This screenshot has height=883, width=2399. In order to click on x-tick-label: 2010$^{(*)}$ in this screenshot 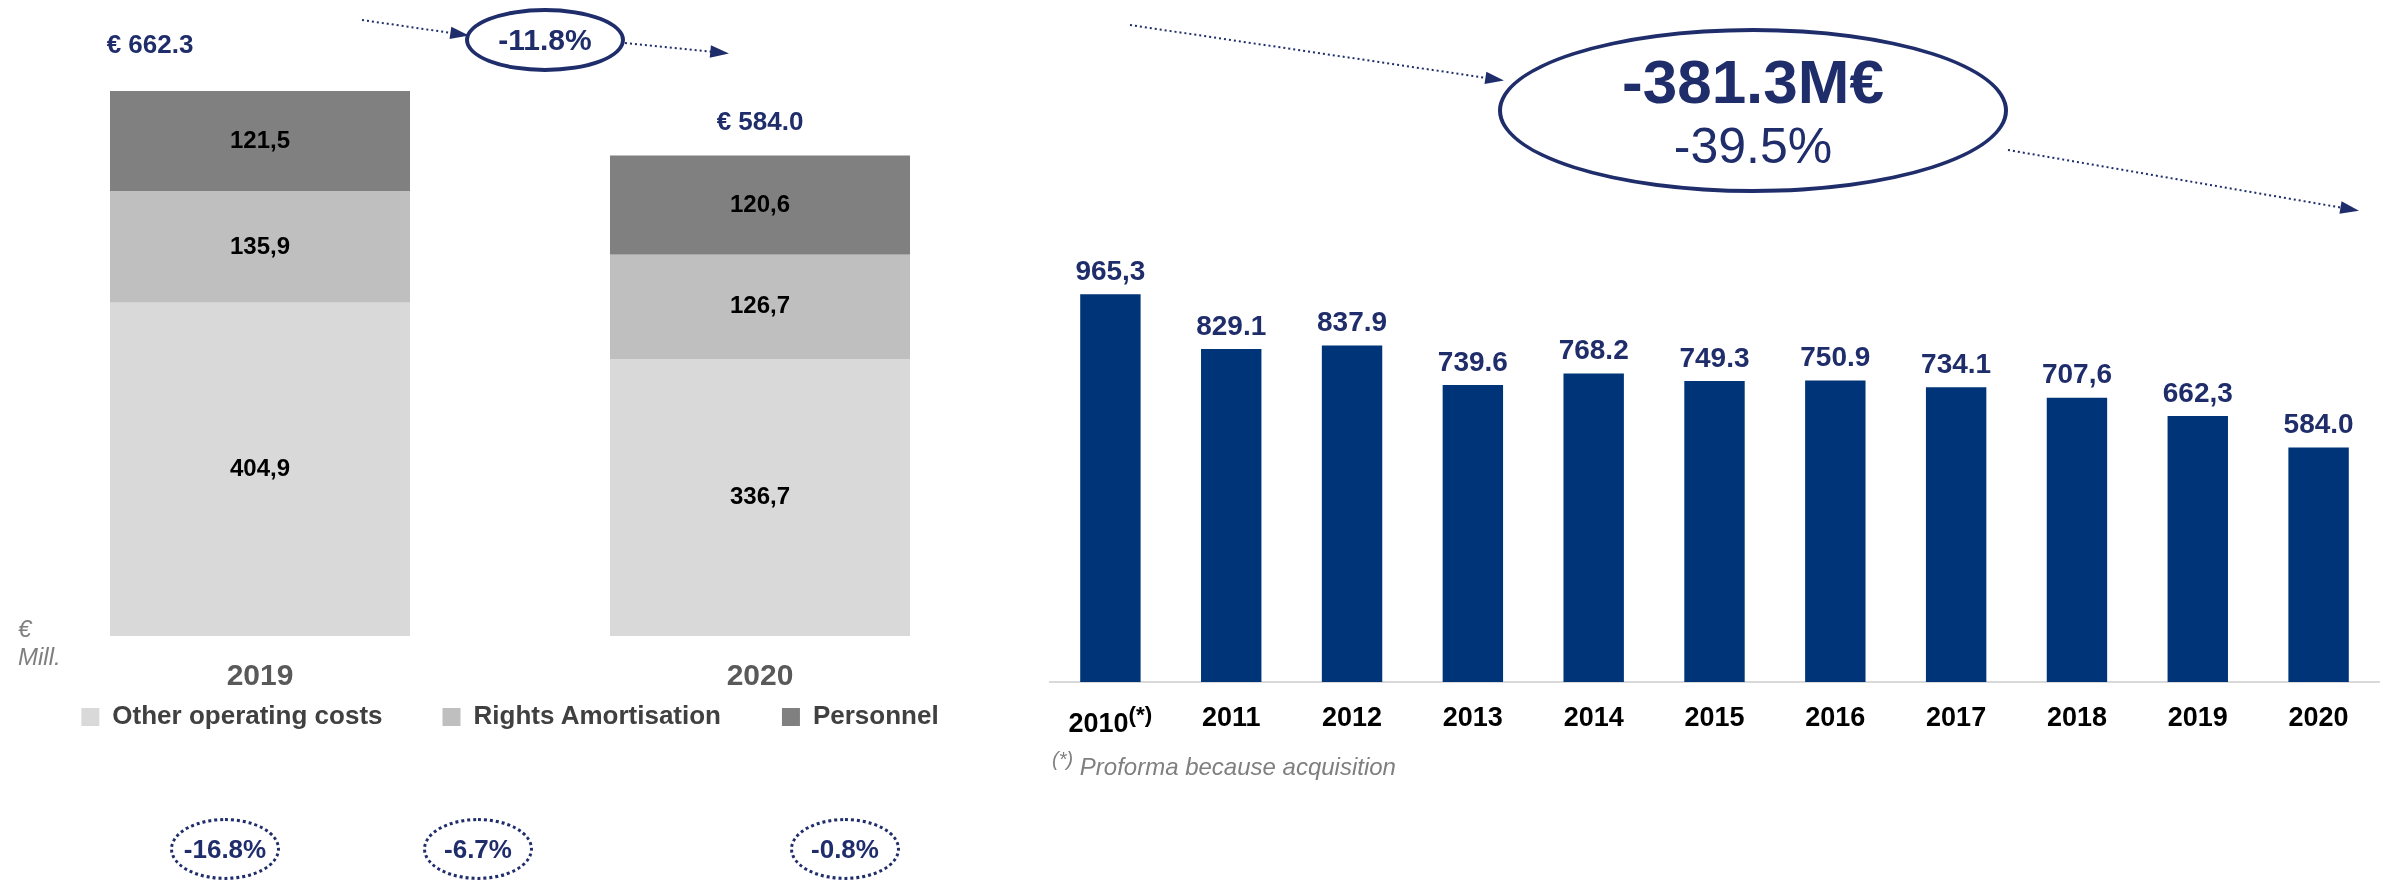, I will do `click(1110, 720)`.